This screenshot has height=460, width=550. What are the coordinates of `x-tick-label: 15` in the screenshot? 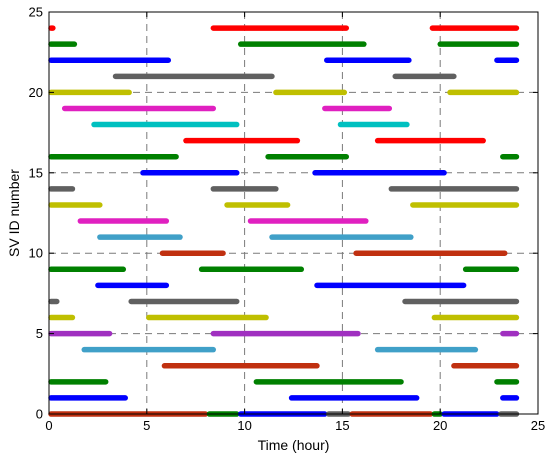 It's located at (342, 425).